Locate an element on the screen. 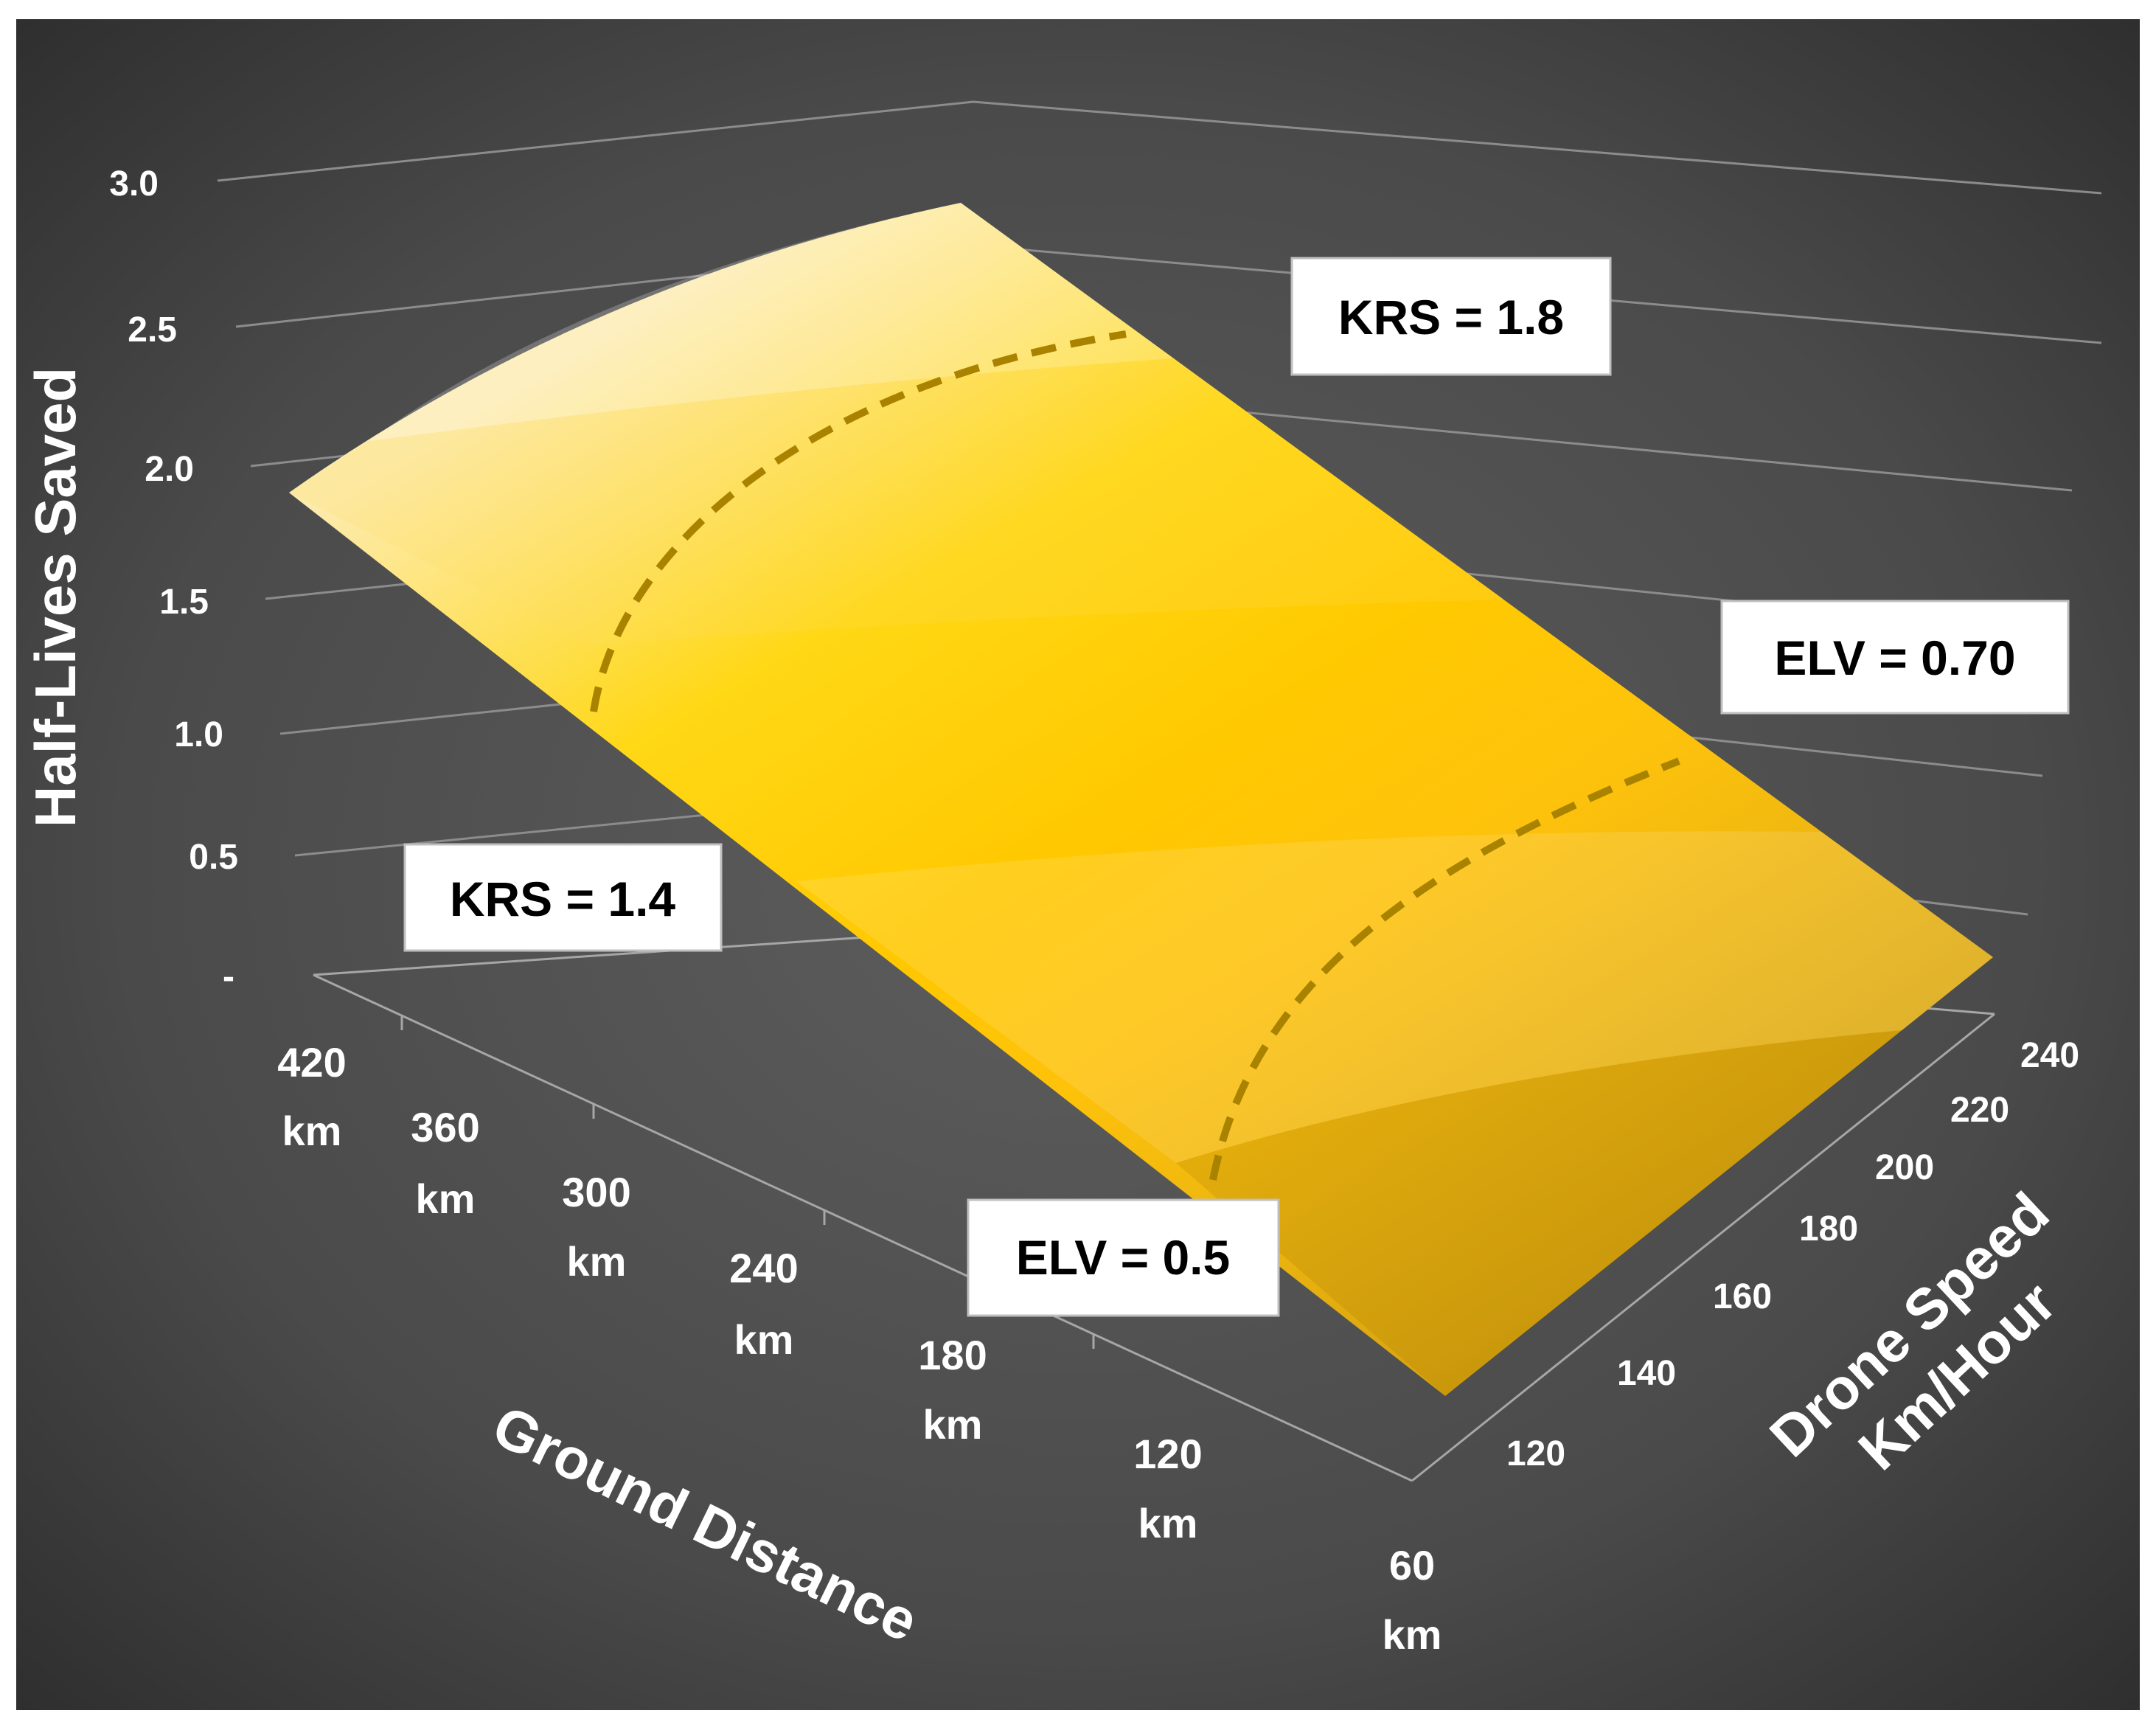  y-tick-label: 120 is located at coordinates (1535, 1453).